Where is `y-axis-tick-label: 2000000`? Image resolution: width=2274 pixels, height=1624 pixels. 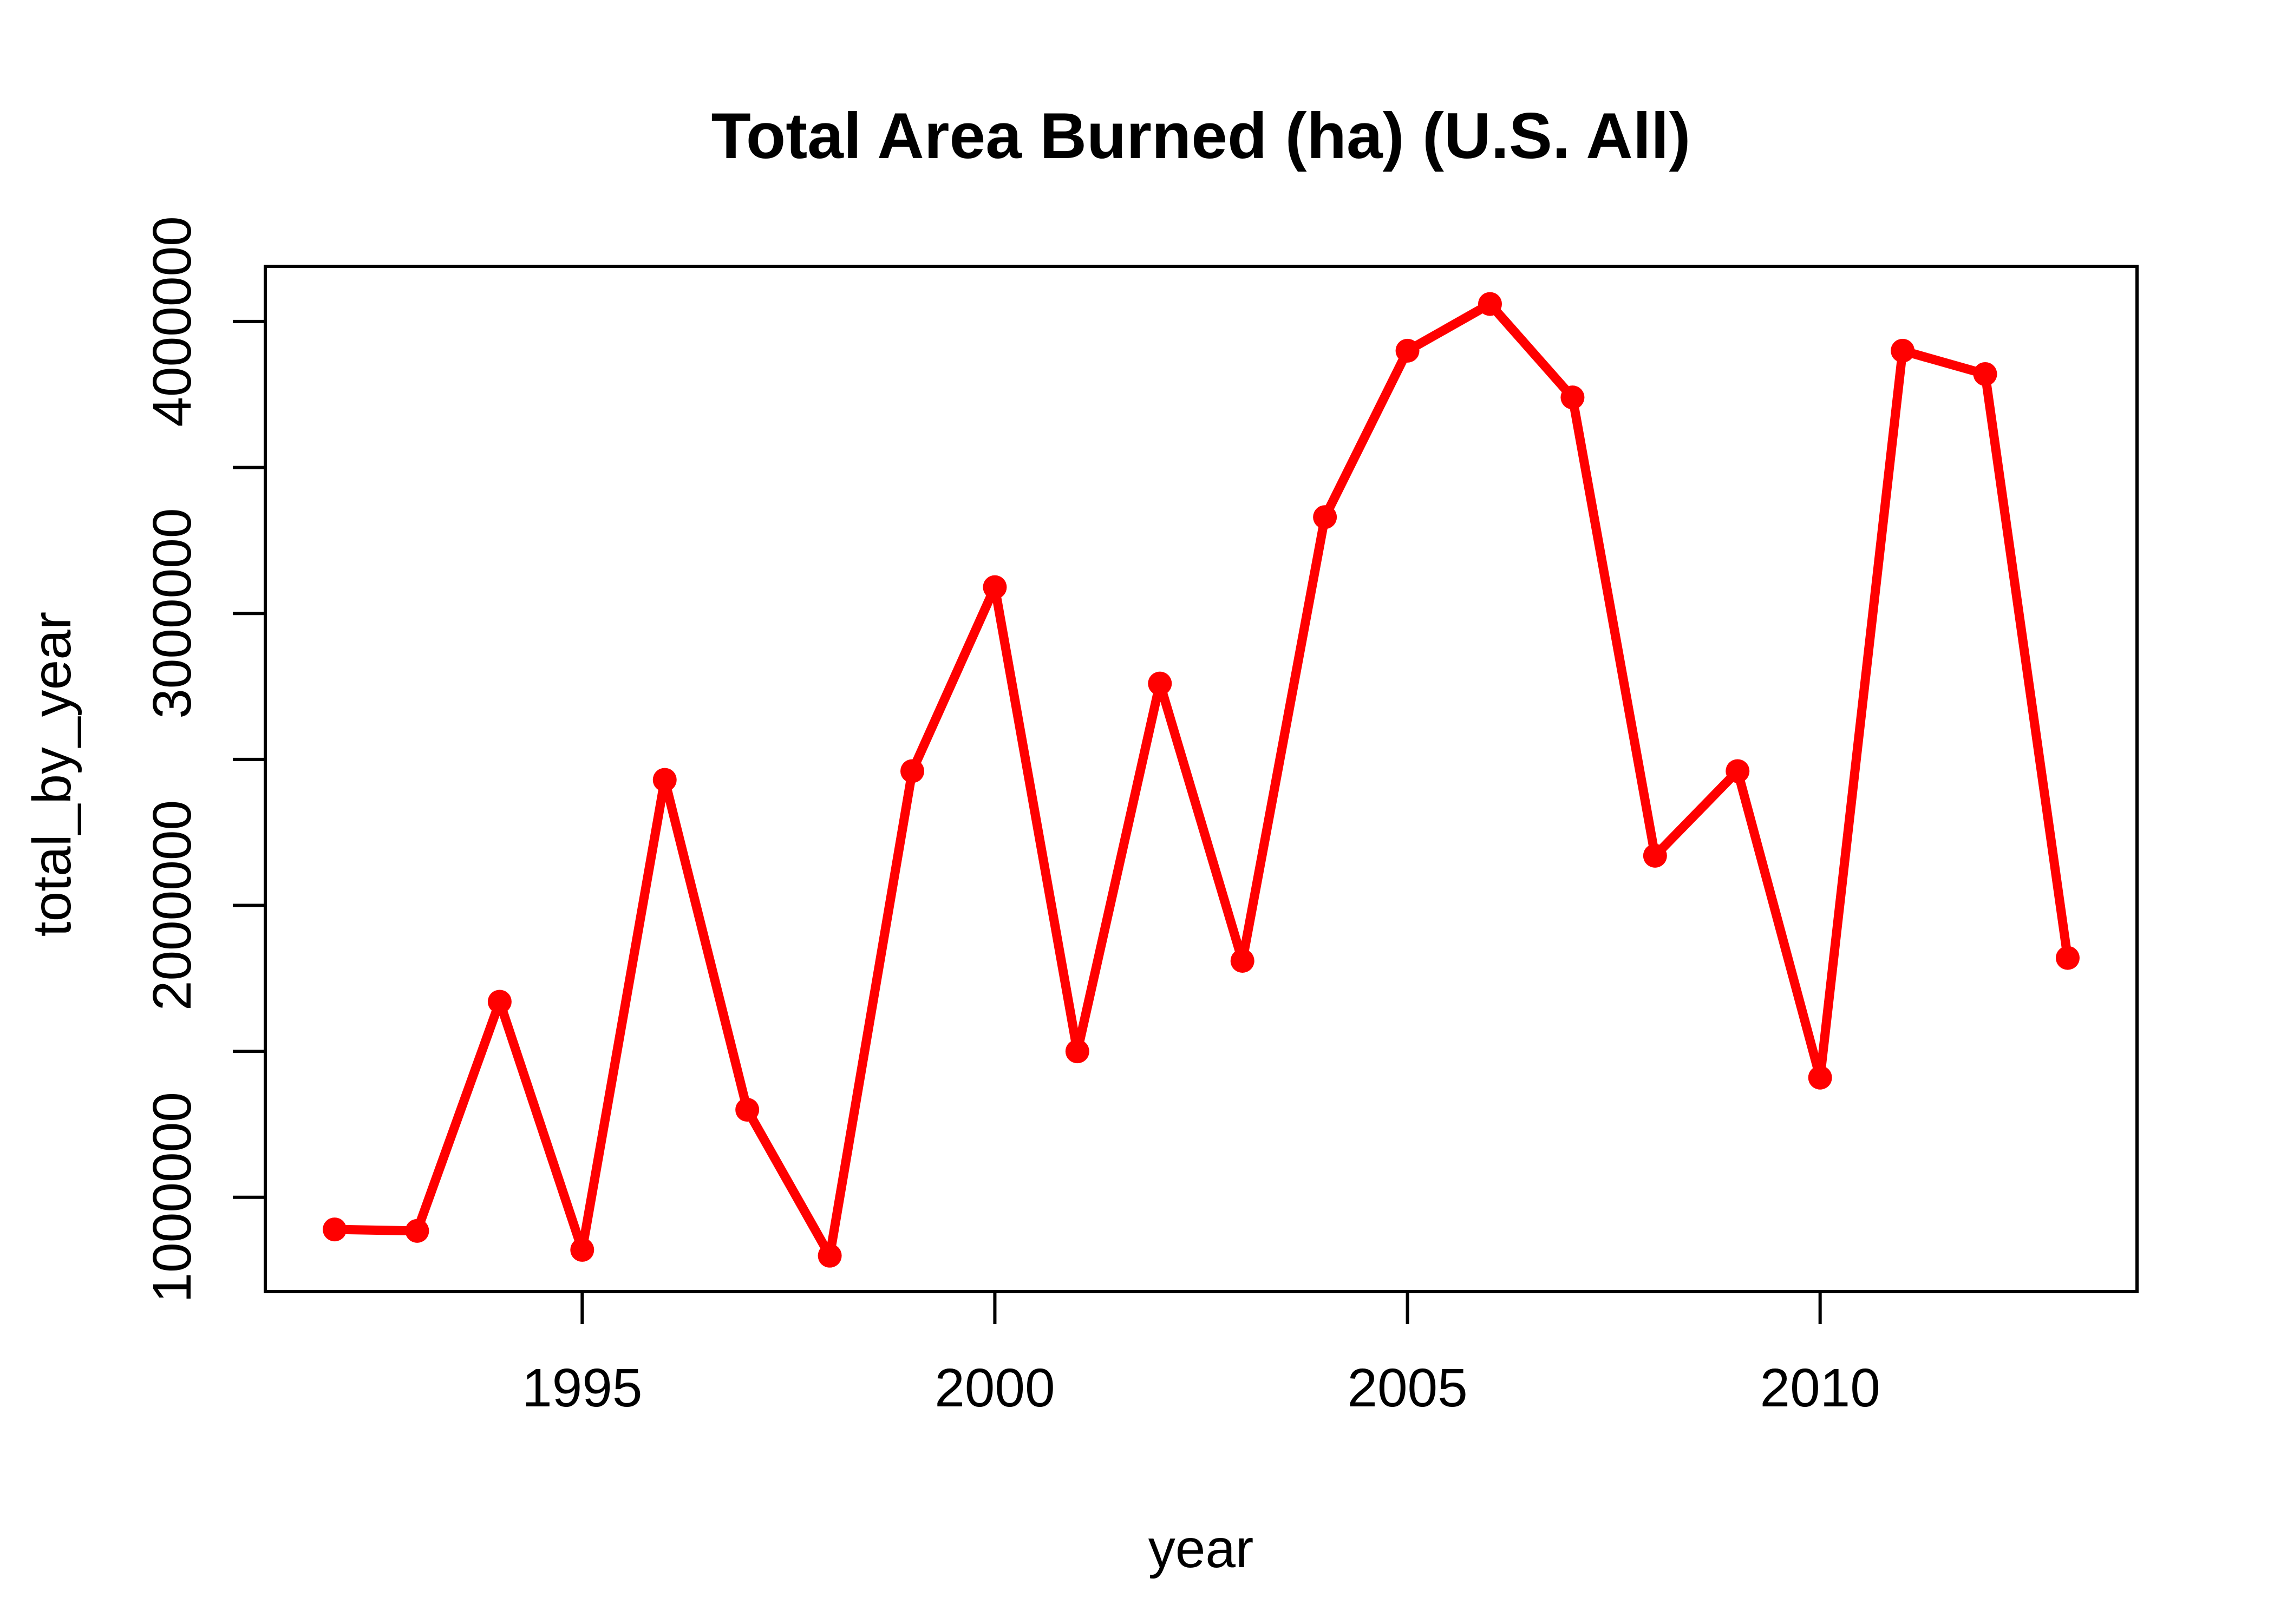
y-axis-tick-label: 2000000 is located at coordinates (172, 905).